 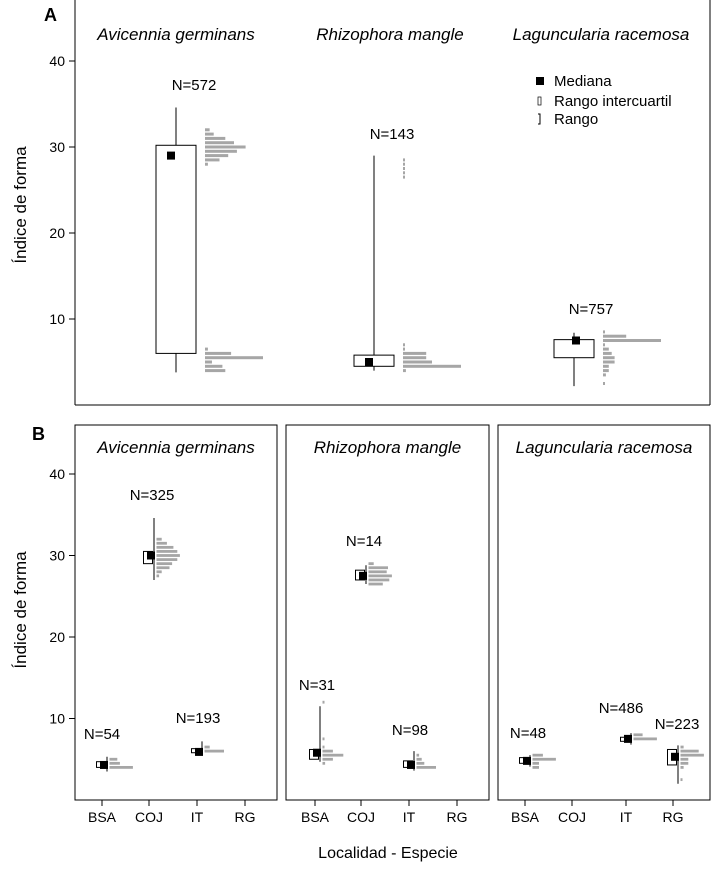 I want to click on legend-median-marker, so click(x=540, y=81).